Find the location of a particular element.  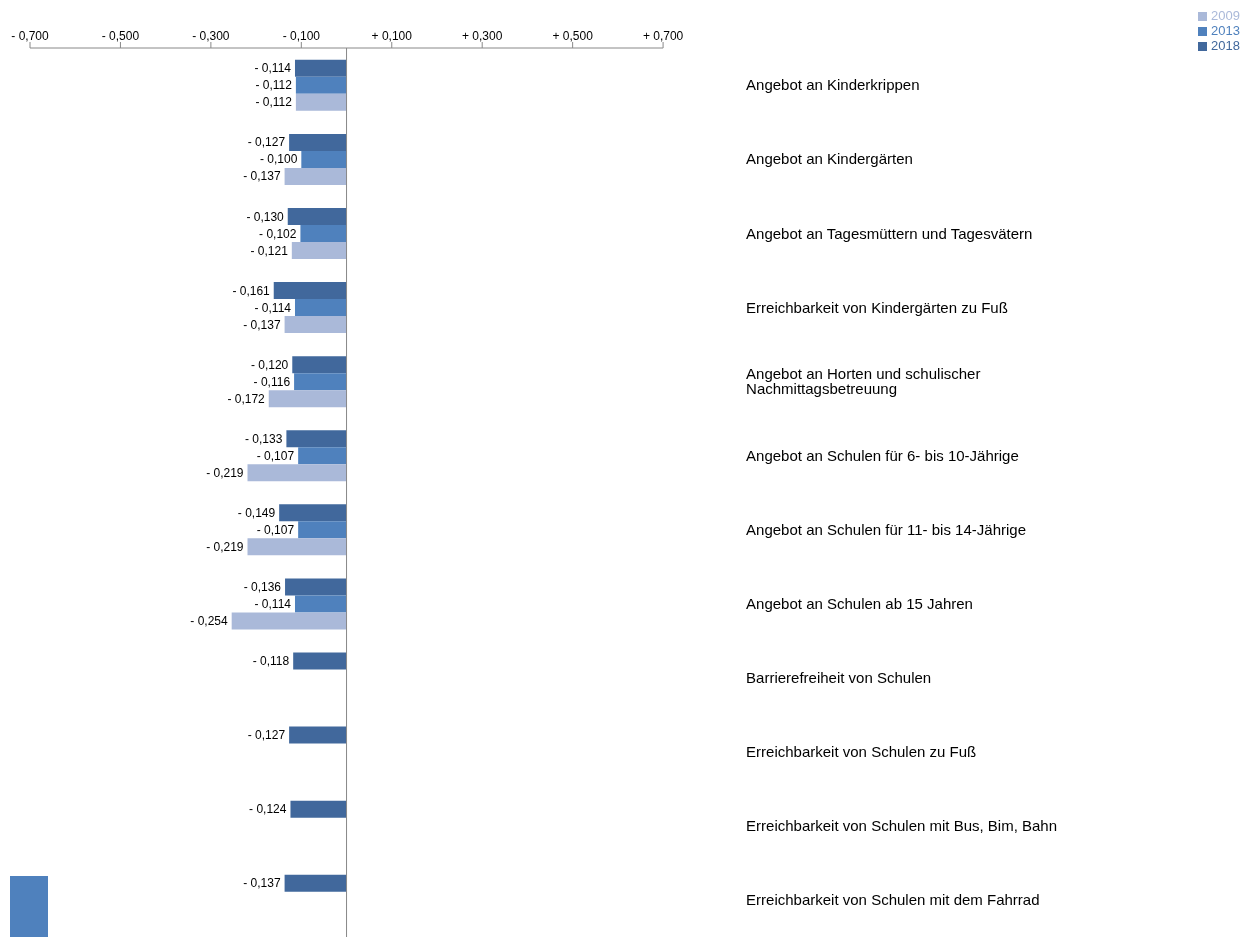

x-tick-label: - 0,700 is located at coordinates (30, 36).